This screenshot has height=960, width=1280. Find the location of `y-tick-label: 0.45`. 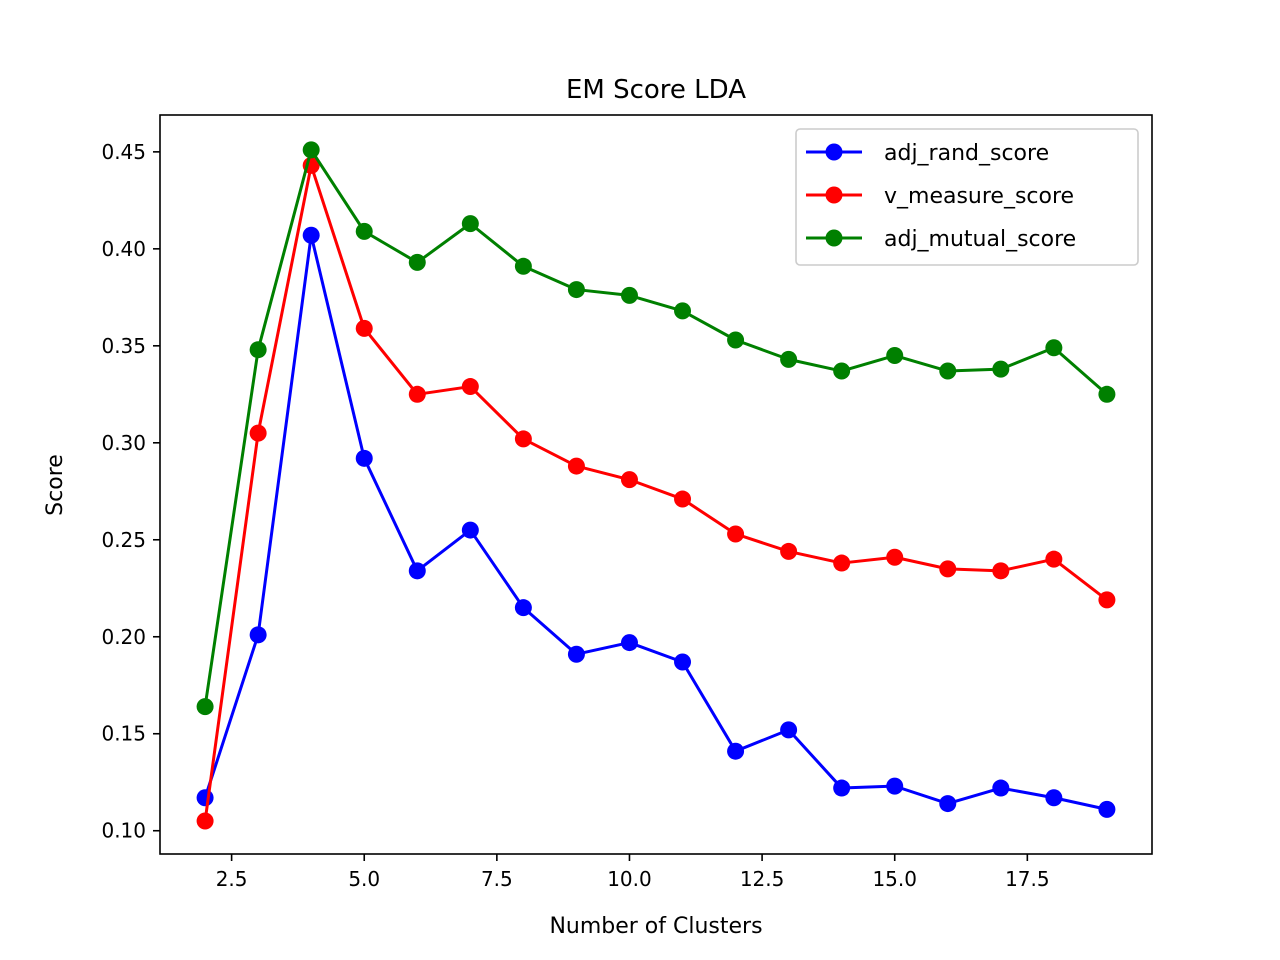

y-tick-label: 0.45 is located at coordinates (123, 152).